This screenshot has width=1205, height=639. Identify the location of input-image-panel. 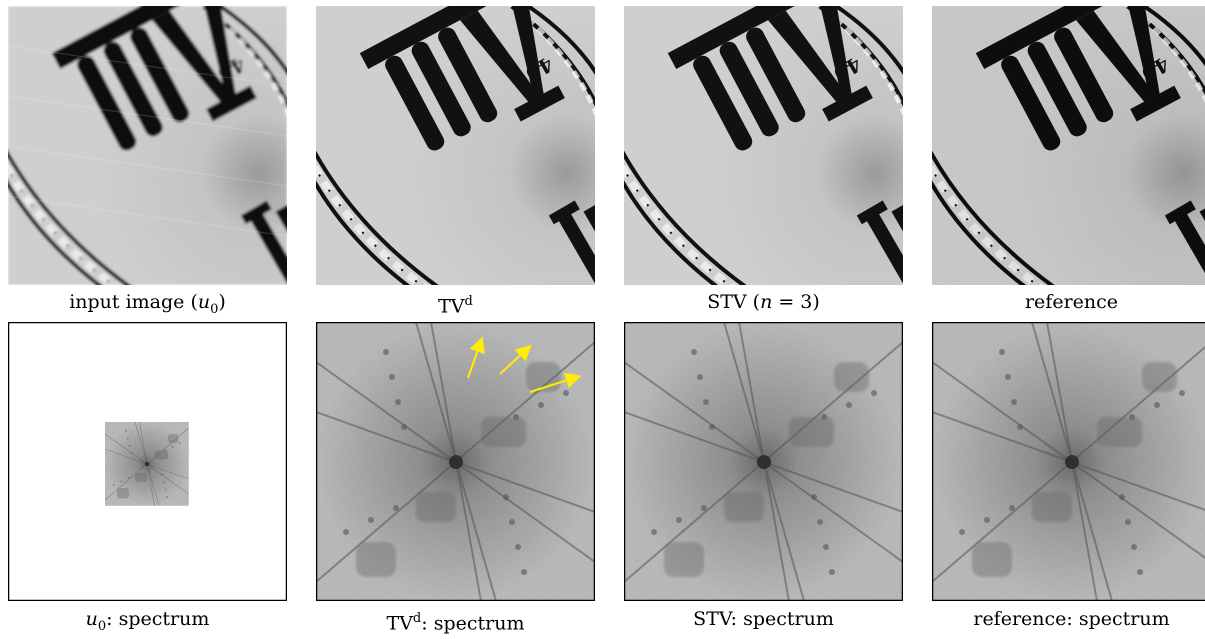
(147, 145).